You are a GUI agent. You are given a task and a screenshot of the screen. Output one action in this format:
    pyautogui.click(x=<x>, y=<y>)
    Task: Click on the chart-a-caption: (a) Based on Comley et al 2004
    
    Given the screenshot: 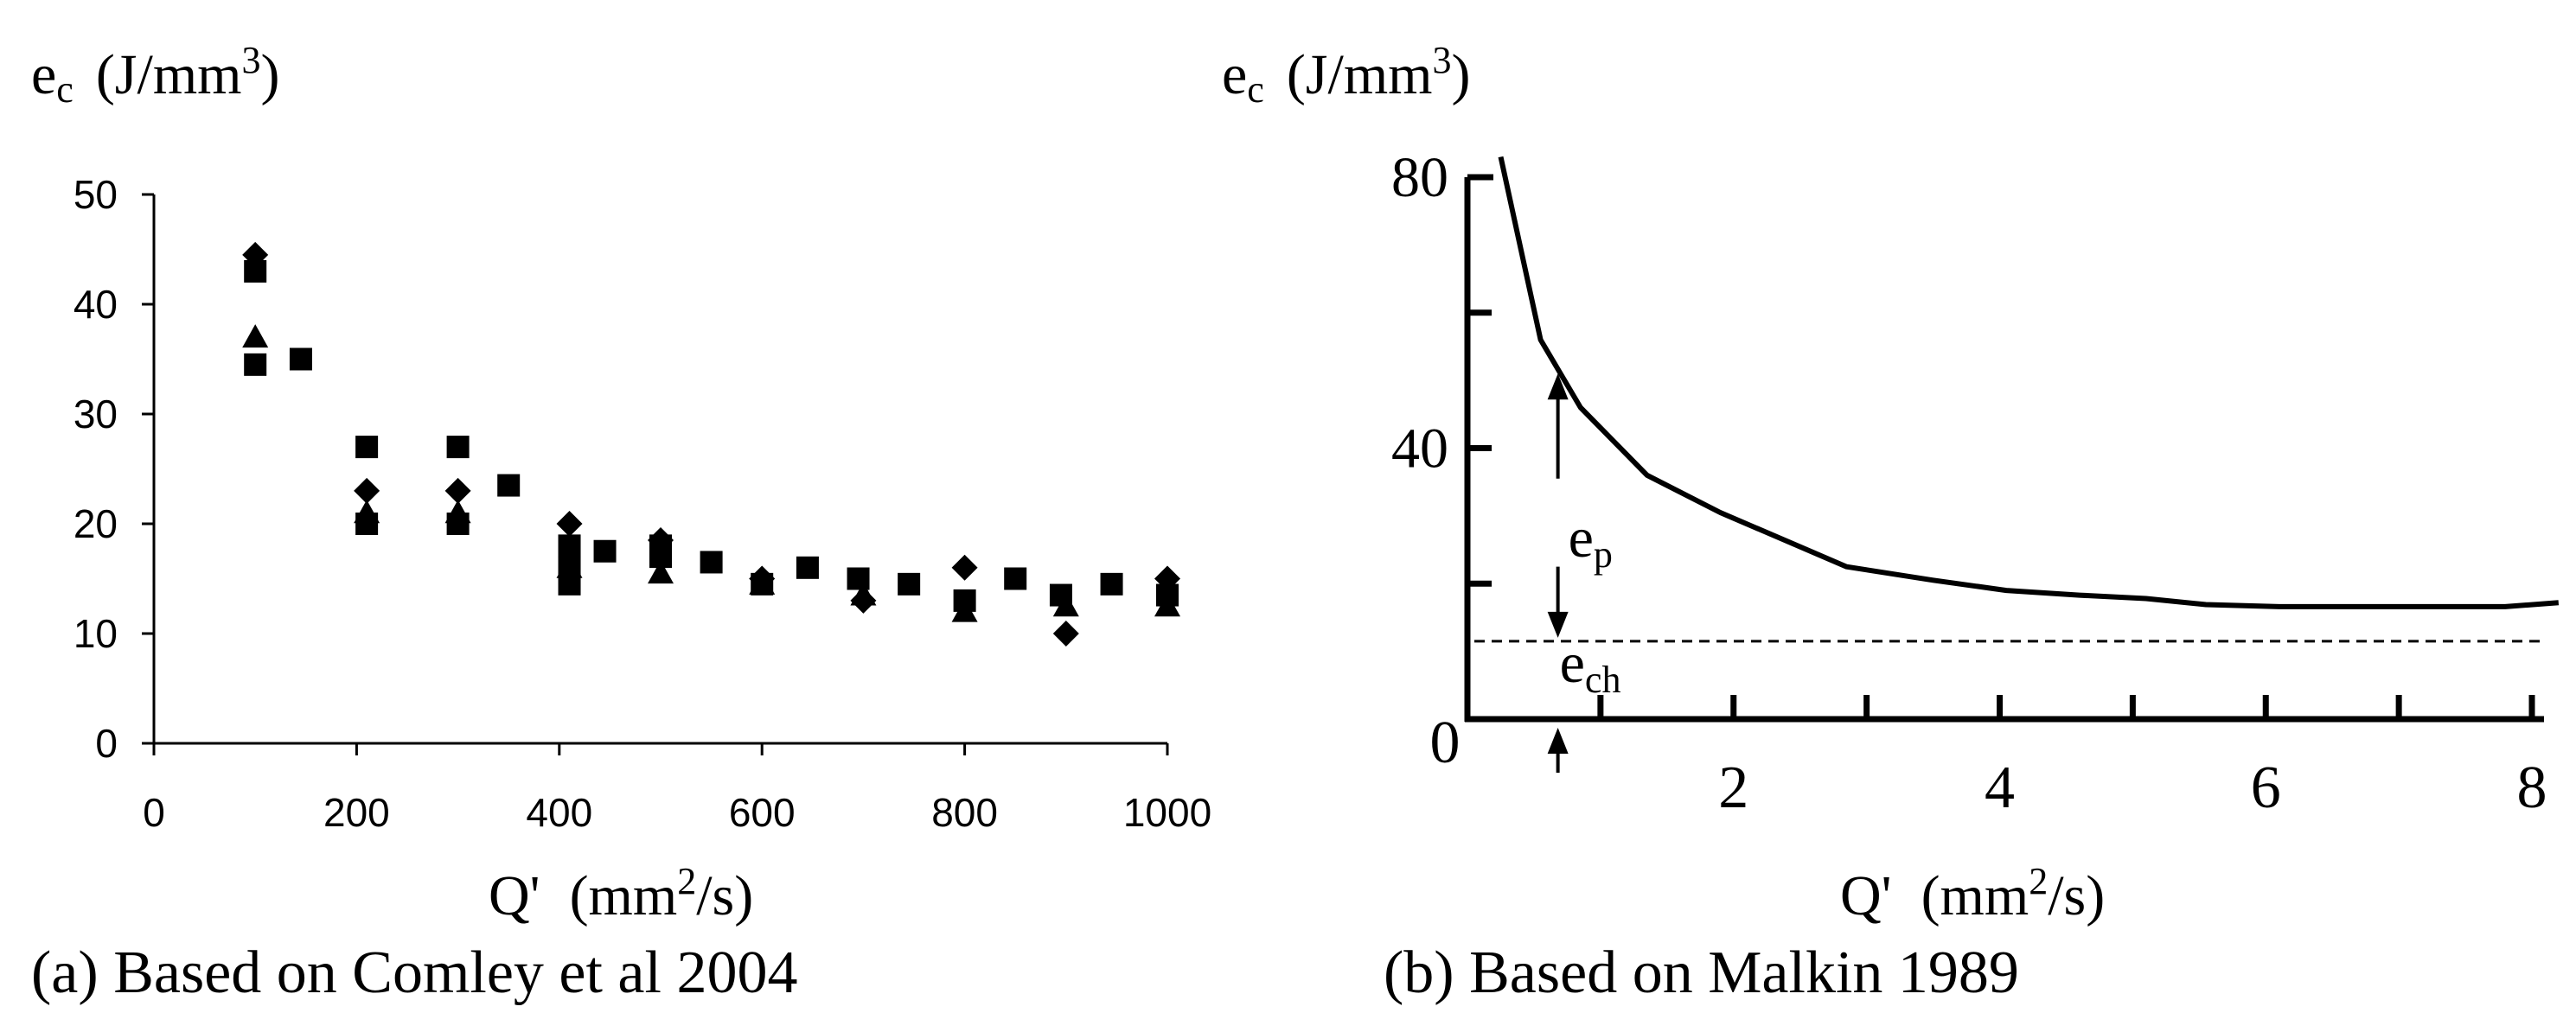 What is the action you would take?
    pyautogui.click(x=414, y=973)
    